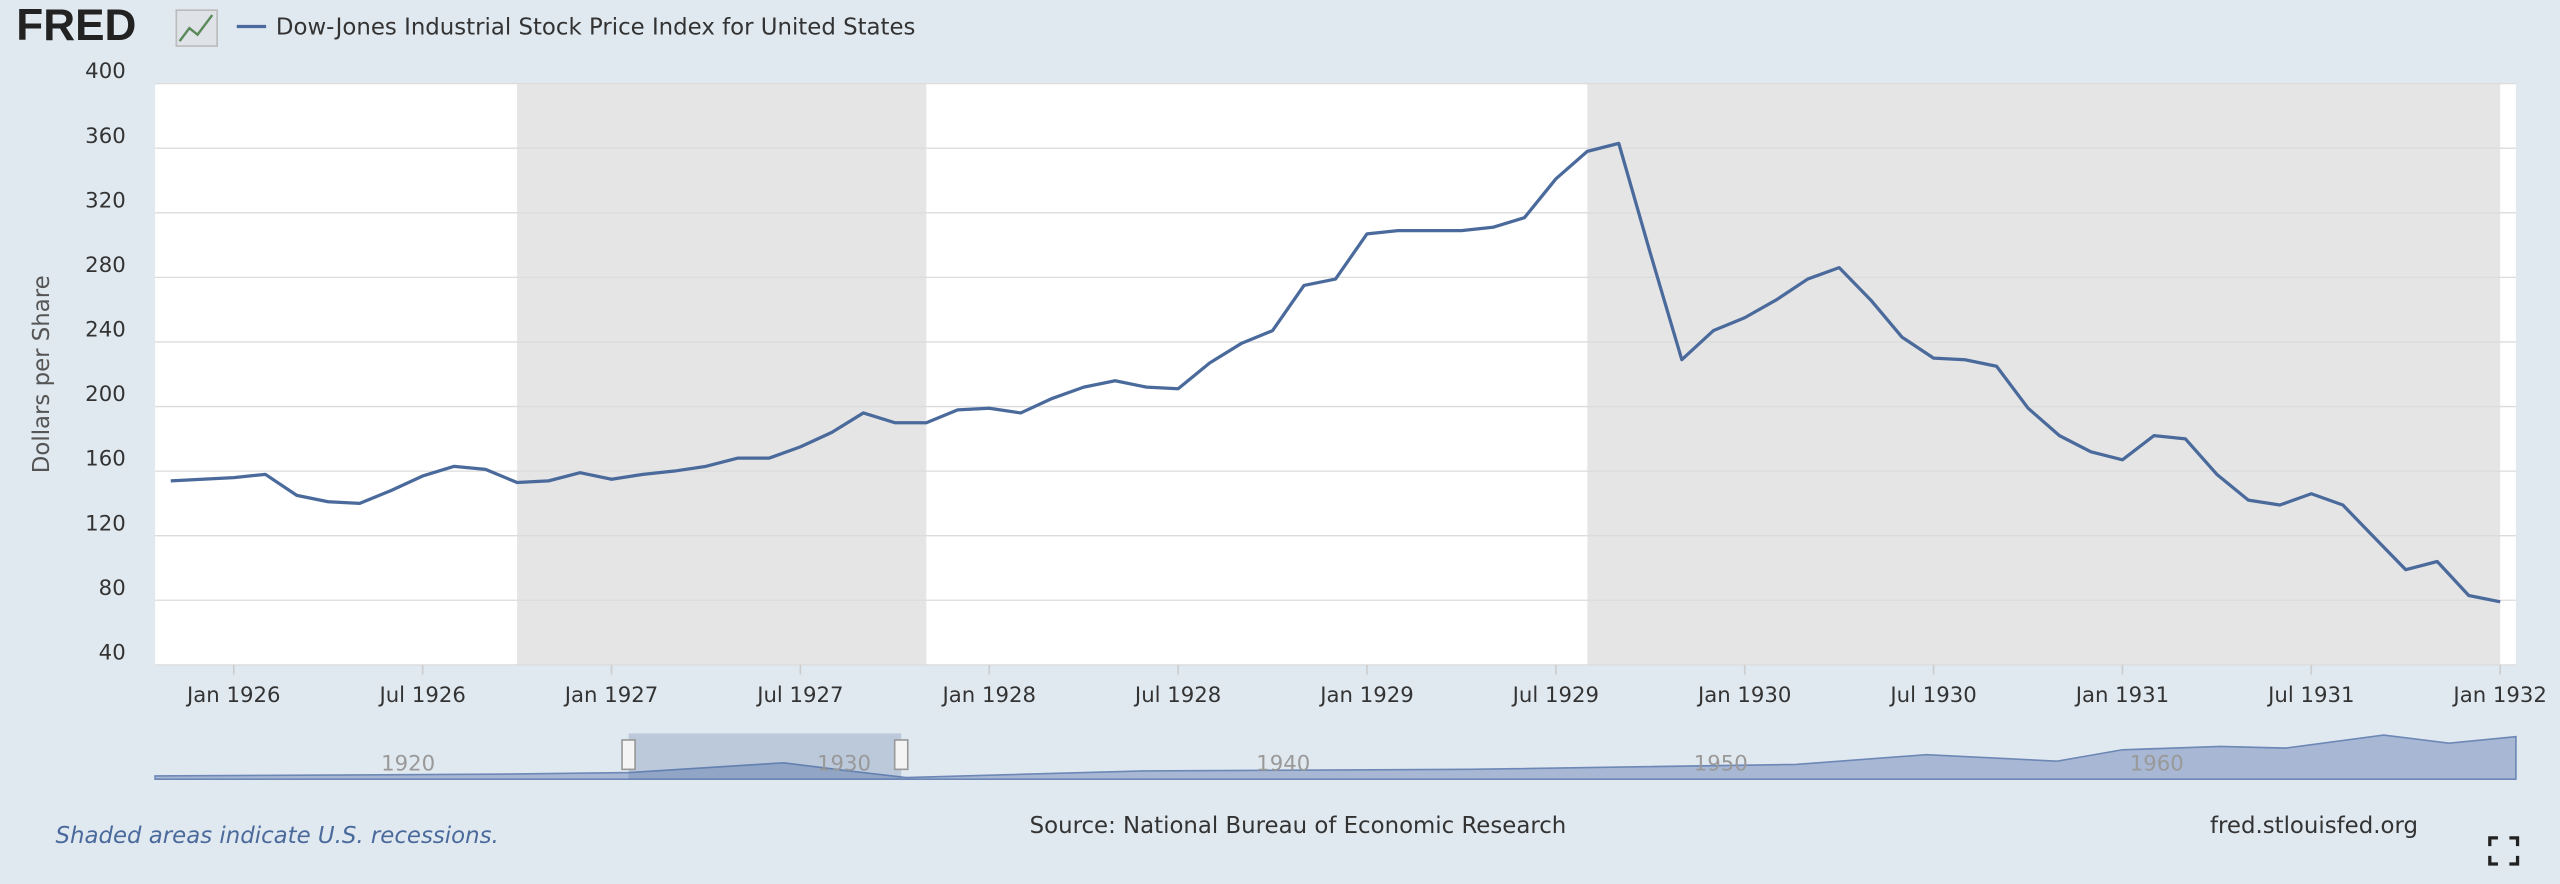 The width and height of the screenshot is (2560, 884). What do you see at coordinates (408, 763) in the screenshot?
I see `navigator-label: 1920` at bounding box center [408, 763].